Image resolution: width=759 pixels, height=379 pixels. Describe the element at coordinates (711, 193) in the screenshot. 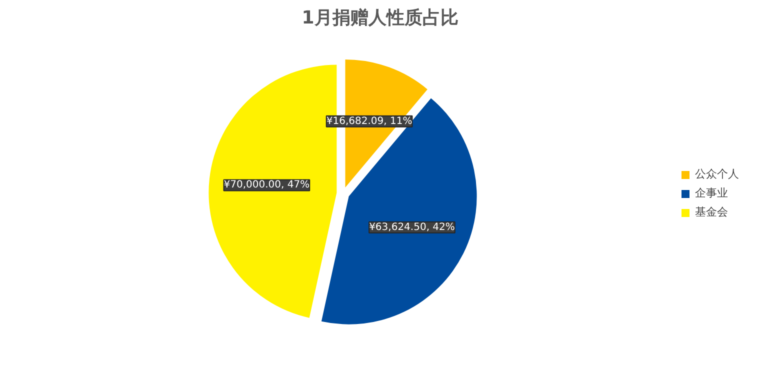

I see `legend-label: 企事业` at that location.